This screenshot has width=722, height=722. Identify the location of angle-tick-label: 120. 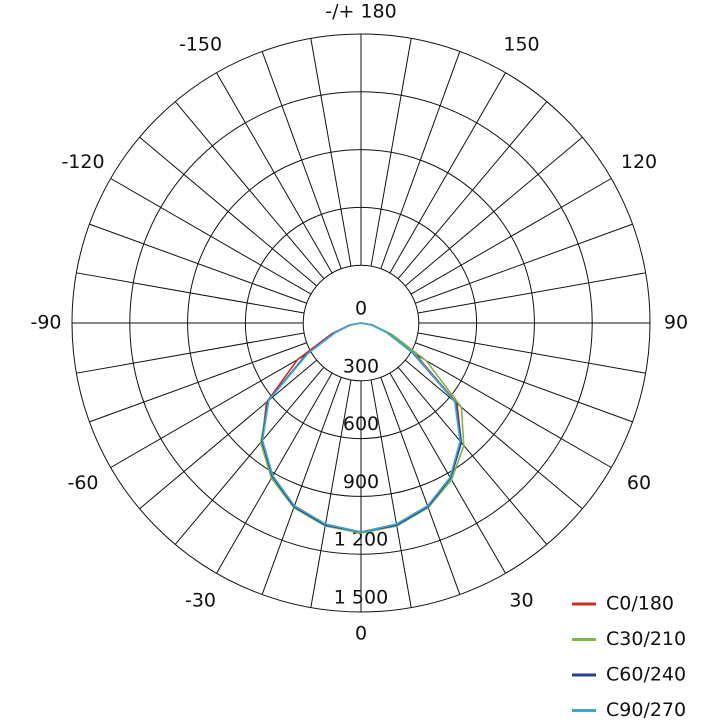
(639, 162).